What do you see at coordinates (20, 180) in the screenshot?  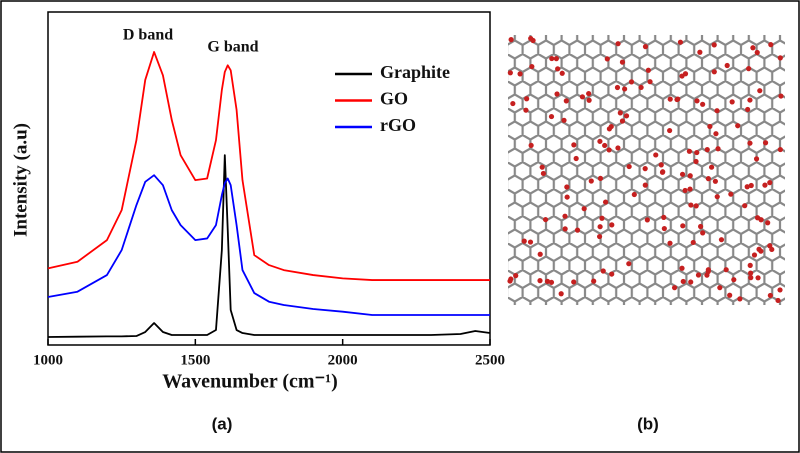 I see `y-axis-label: Intensity (a.u)` at bounding box center [20, 180].